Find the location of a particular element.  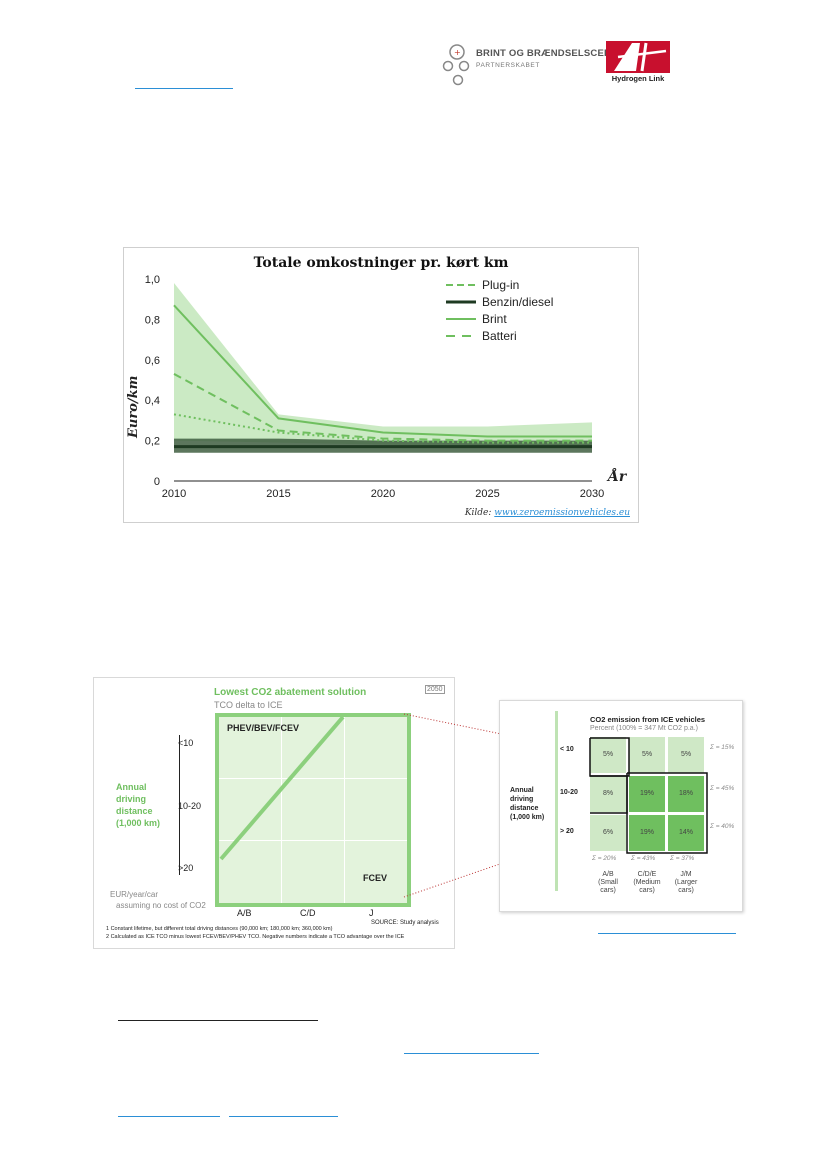

co2-column-label: J/M (Larger cars) is located at coordinates (686, 883).